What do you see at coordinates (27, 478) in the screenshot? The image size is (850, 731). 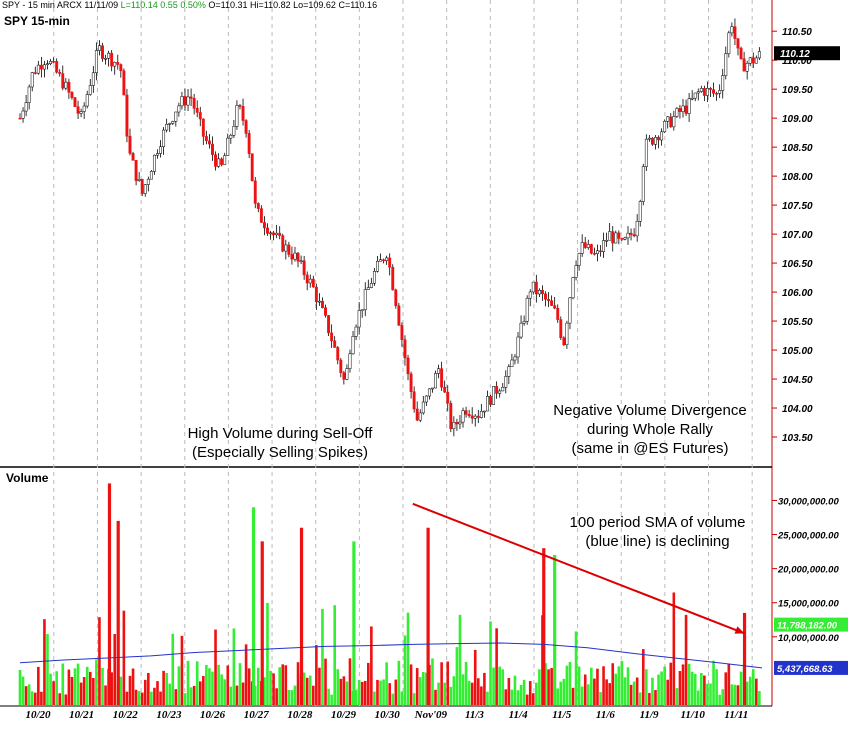 I see `volume-title: Volume` at bounding box center [27, 478].